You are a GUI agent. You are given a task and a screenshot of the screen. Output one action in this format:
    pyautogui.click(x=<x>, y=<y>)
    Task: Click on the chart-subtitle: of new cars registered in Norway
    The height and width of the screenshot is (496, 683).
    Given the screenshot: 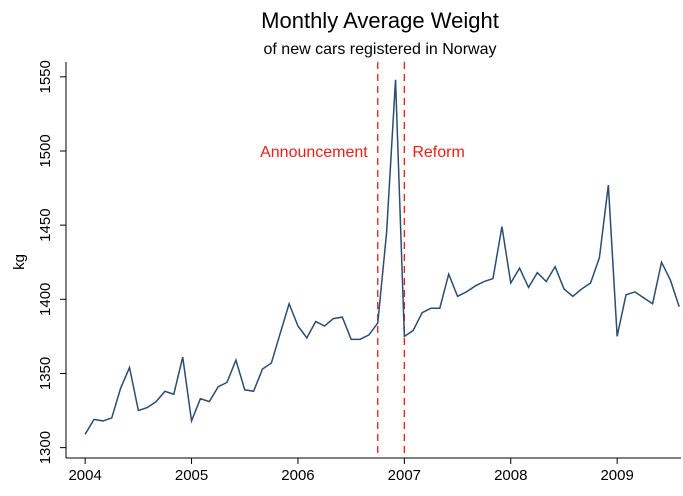 What is the action you would take?
    pyautogui.click(x=380, y=49)
    